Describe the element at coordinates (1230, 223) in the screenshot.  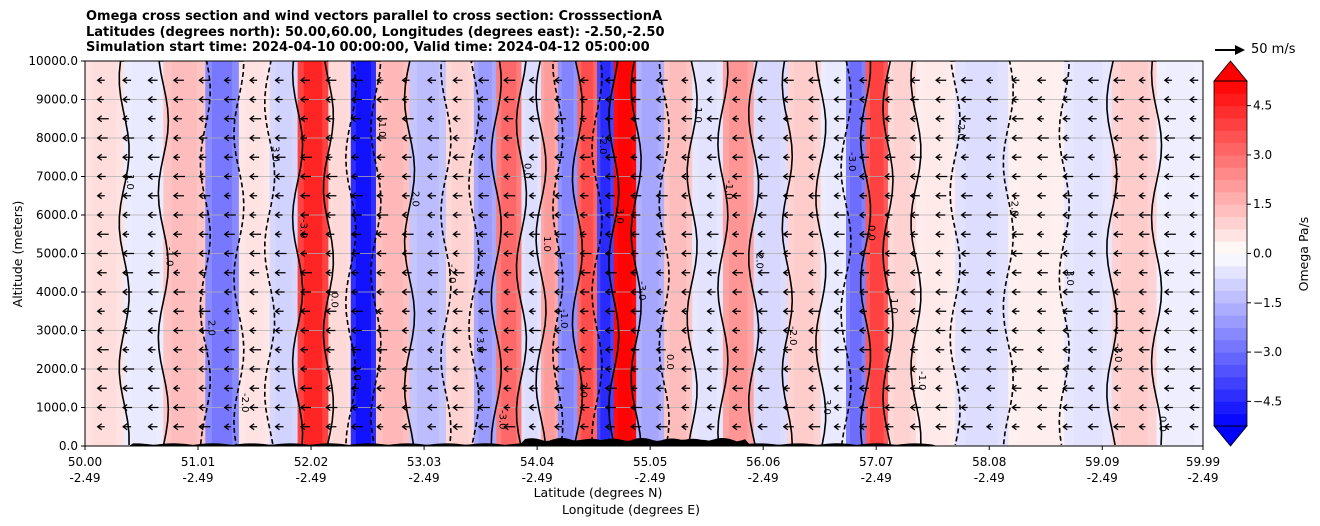
I see `colorbar-segment` at that location.